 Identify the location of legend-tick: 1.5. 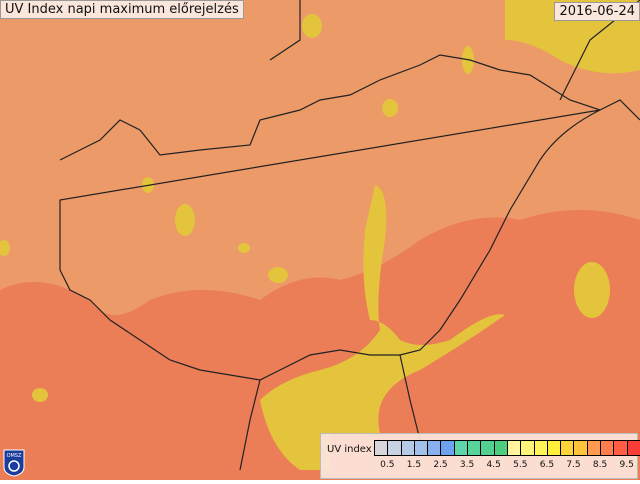
(414, 465).